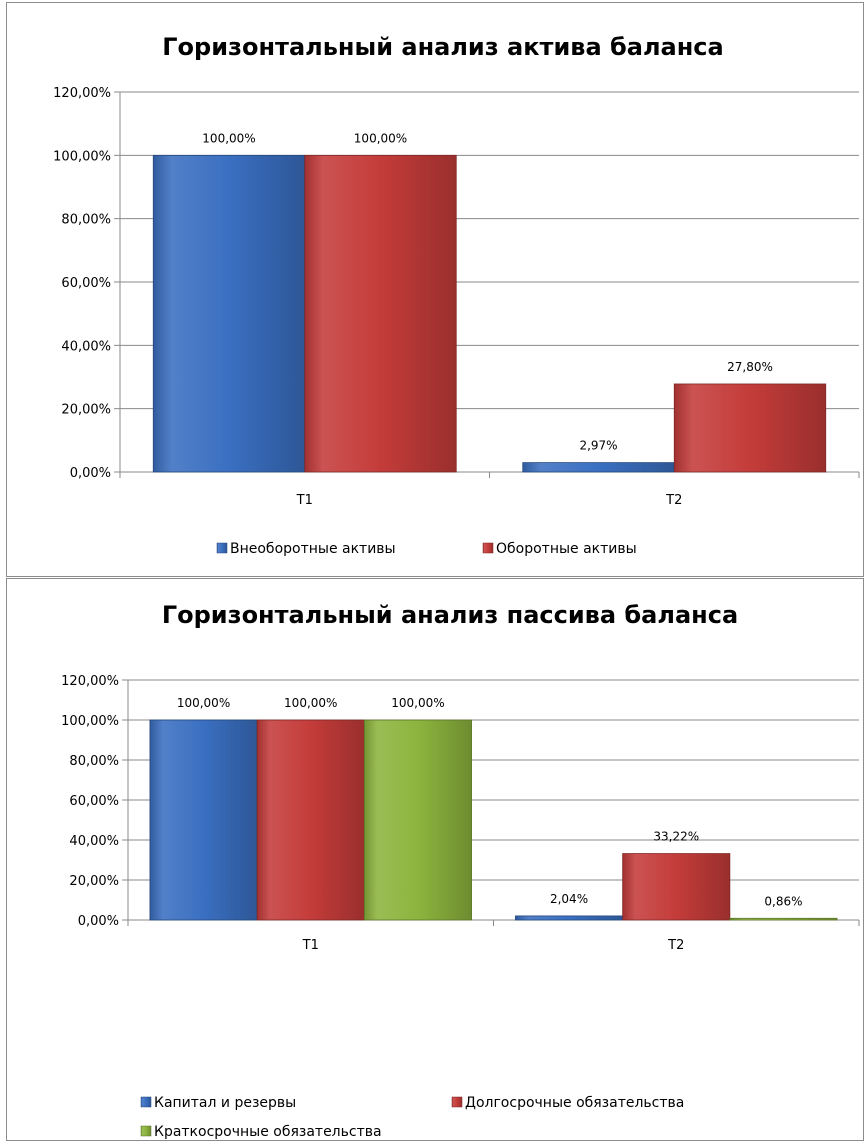 Image resolution: width=865 pixels, height=1142 pixels. I want to click on data-label: 27,80%, so click(750, 367).